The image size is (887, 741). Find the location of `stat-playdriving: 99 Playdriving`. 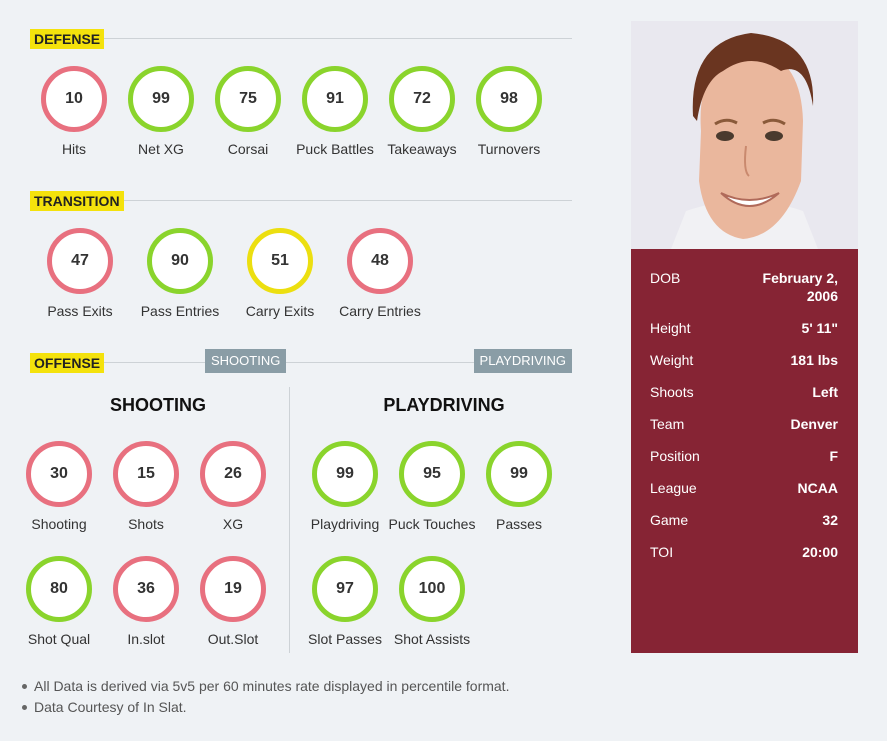

stat-playdriving: 99 Playdriving is located at coordinates (345, 486).